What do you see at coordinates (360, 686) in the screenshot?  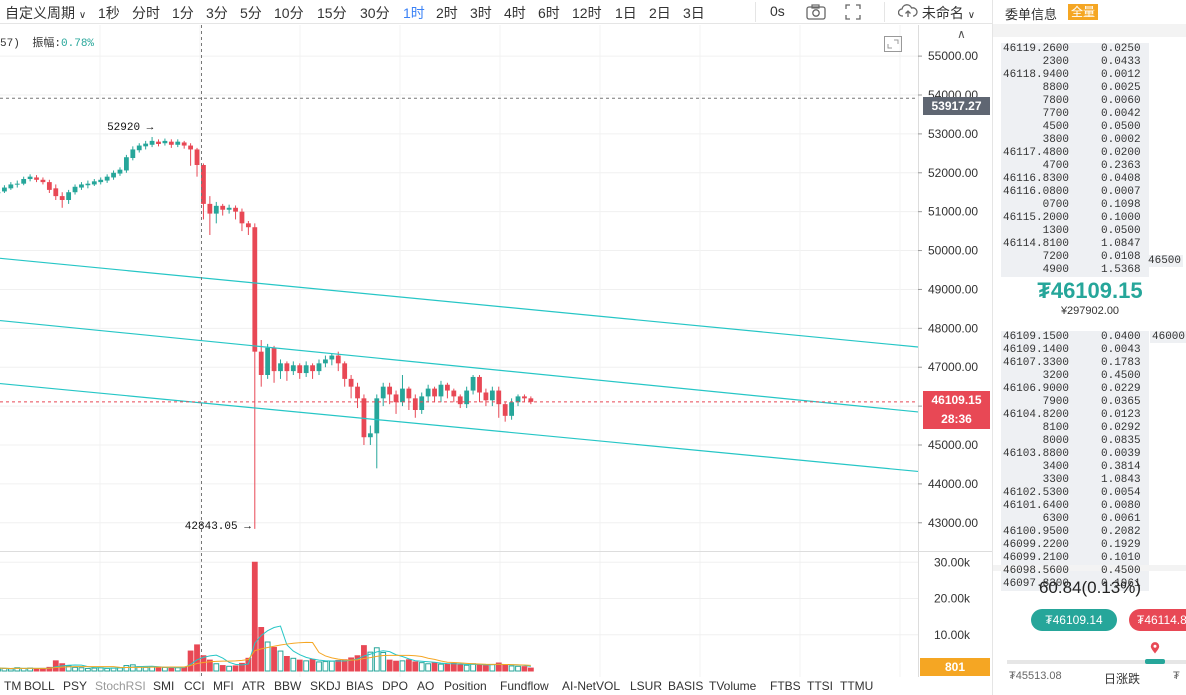 I see `indicator-bias: BIAS` at bounding box center [360, 686].